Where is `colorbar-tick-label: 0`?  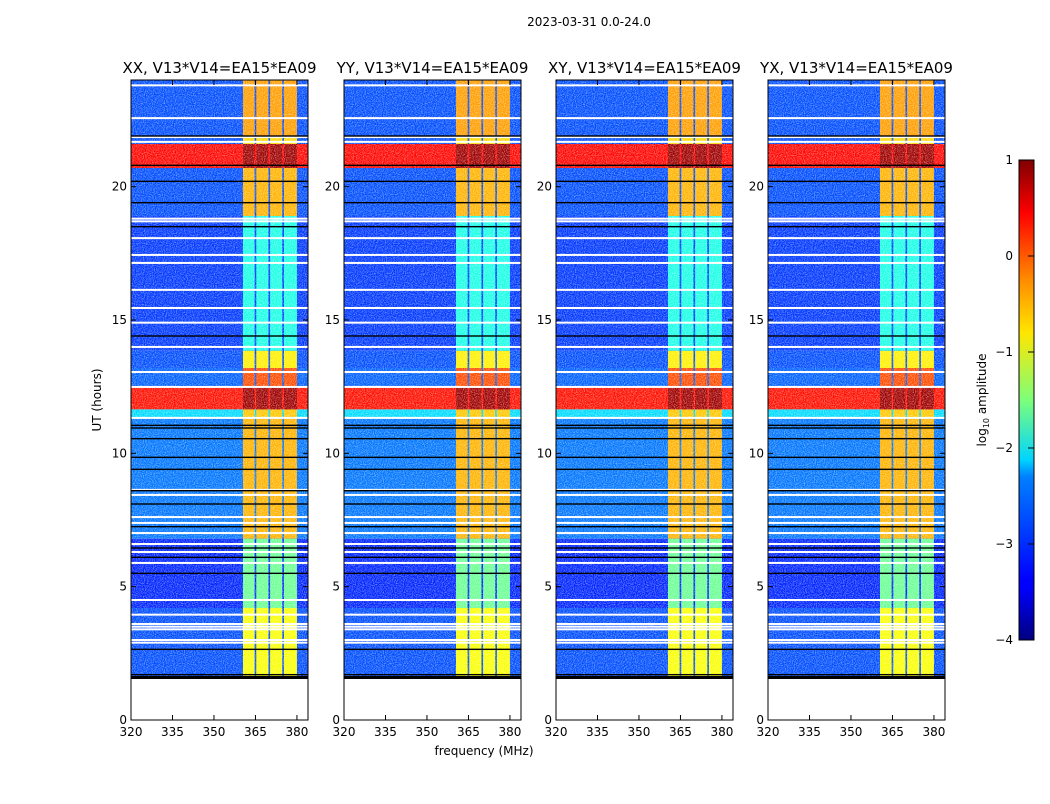
colorbar-tick-label: 0 is located at coordinates (1009, 256).